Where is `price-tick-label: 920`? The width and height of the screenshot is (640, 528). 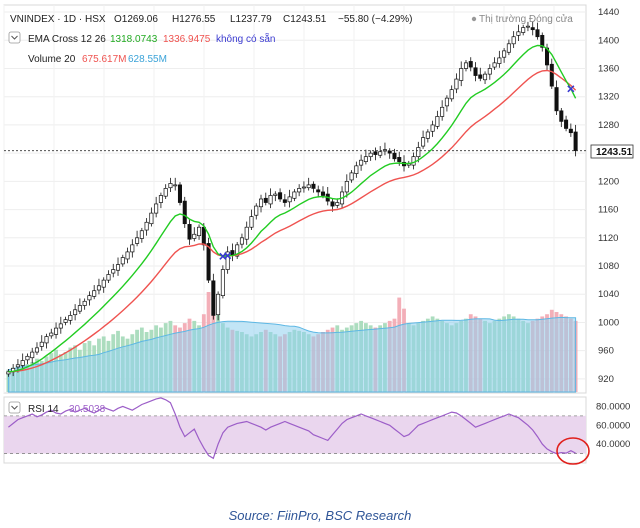
price-tick-label: 920 is located at coordinates (606, 379).